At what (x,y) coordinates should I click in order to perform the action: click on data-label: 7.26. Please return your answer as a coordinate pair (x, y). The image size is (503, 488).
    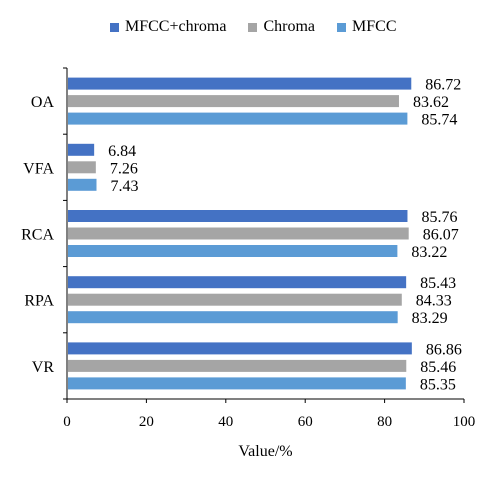
    Looking at the image, I should click on (124, 168).